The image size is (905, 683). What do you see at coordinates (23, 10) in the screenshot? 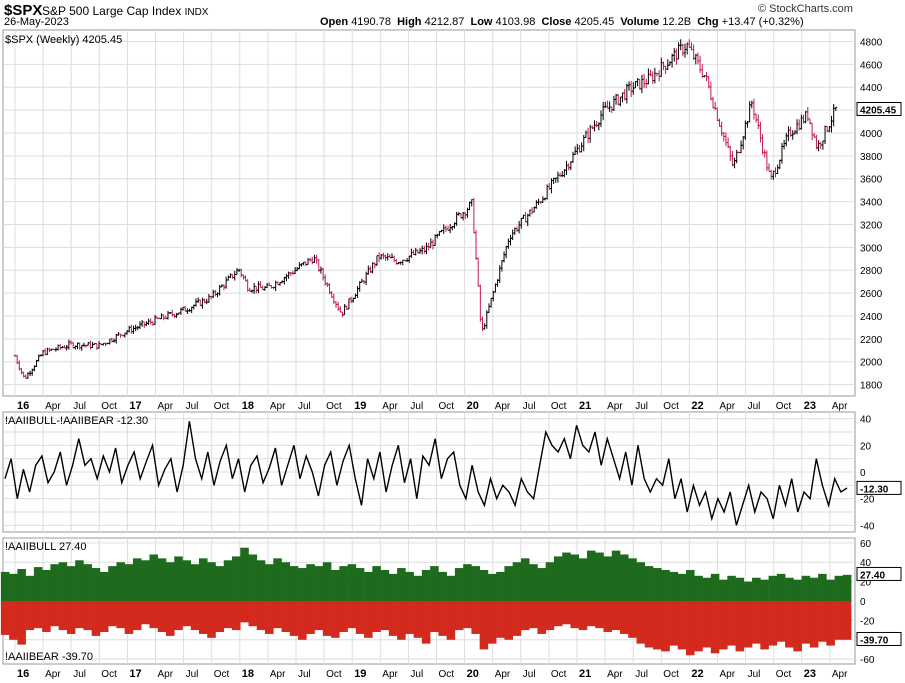
I see `symbol-title: $SPX` at bounding box center [23, 10].